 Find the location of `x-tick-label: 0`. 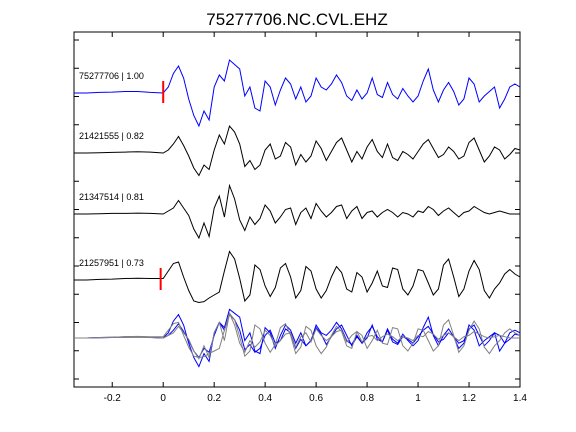

x-tick-label: 0 is located at coordinates (163, 398).